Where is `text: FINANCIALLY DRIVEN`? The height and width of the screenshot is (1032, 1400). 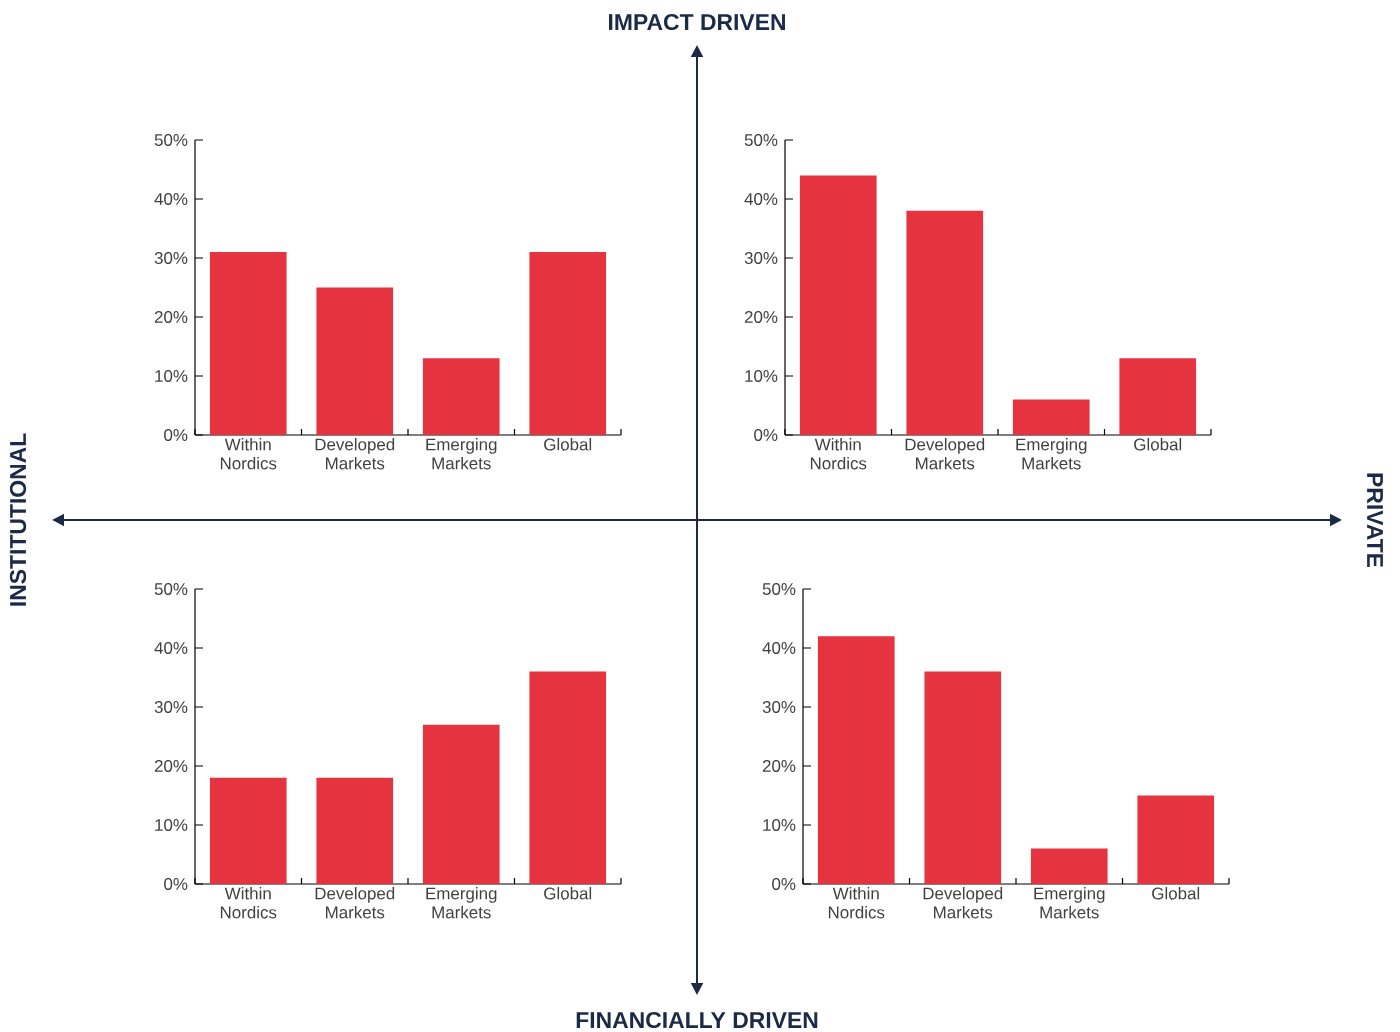
text: FINANCIALLY DRIVEN is located at coordinates (697, 1020).